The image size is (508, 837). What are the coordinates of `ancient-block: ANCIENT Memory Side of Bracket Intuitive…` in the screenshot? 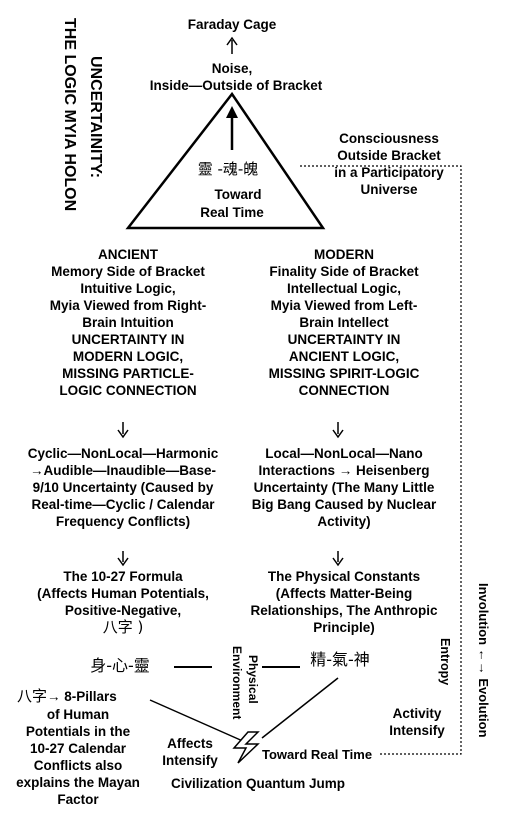 It's located at (128, 322).